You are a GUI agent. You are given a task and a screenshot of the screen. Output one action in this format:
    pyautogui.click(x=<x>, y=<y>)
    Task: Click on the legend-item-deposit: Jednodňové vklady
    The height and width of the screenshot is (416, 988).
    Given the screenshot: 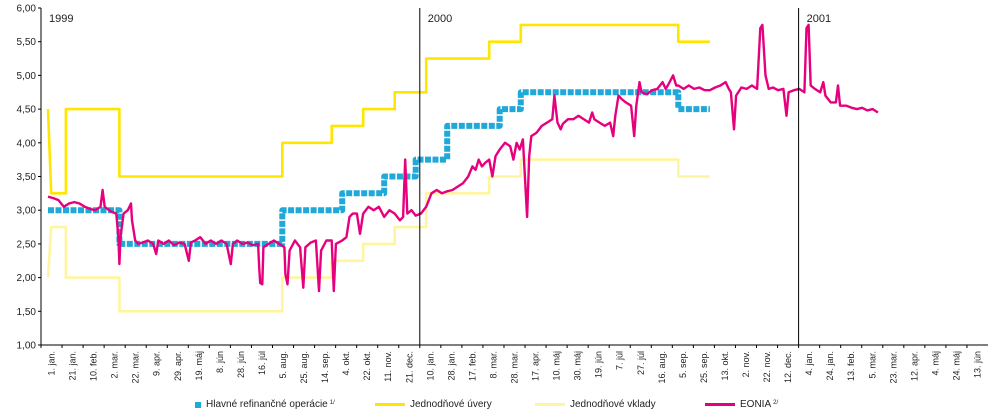 What is the action you would take?
    pyautogui.click(x=595, y=404)
    